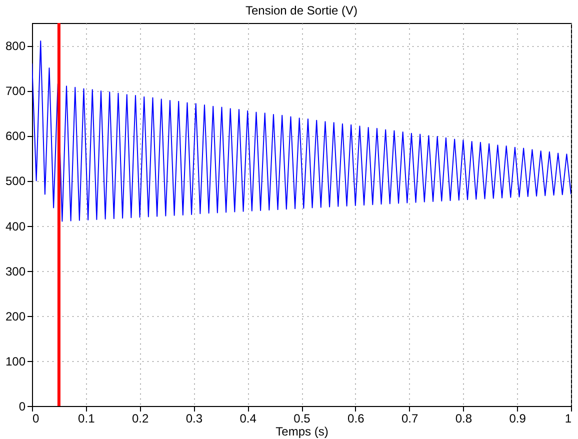  Describe the element at coordinates (463, 419) in the screenshot. I see `x-tick-label: 0.8` at that location.